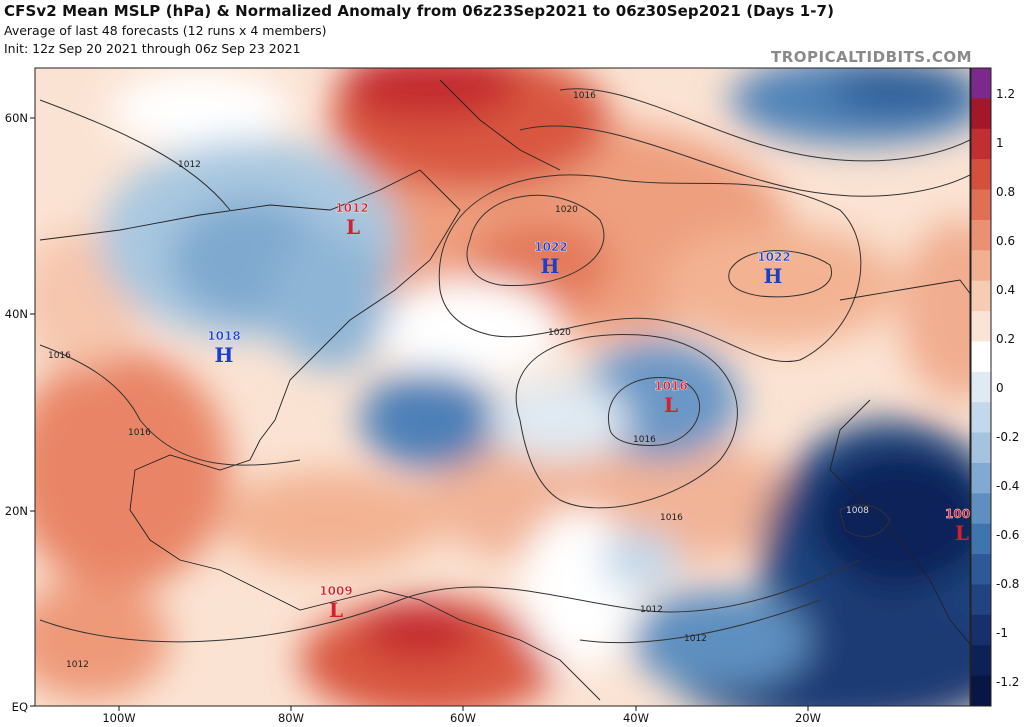 This screenshot has height=727, width=1024. I want to click on svg-text: 1009, so click(335, 591).